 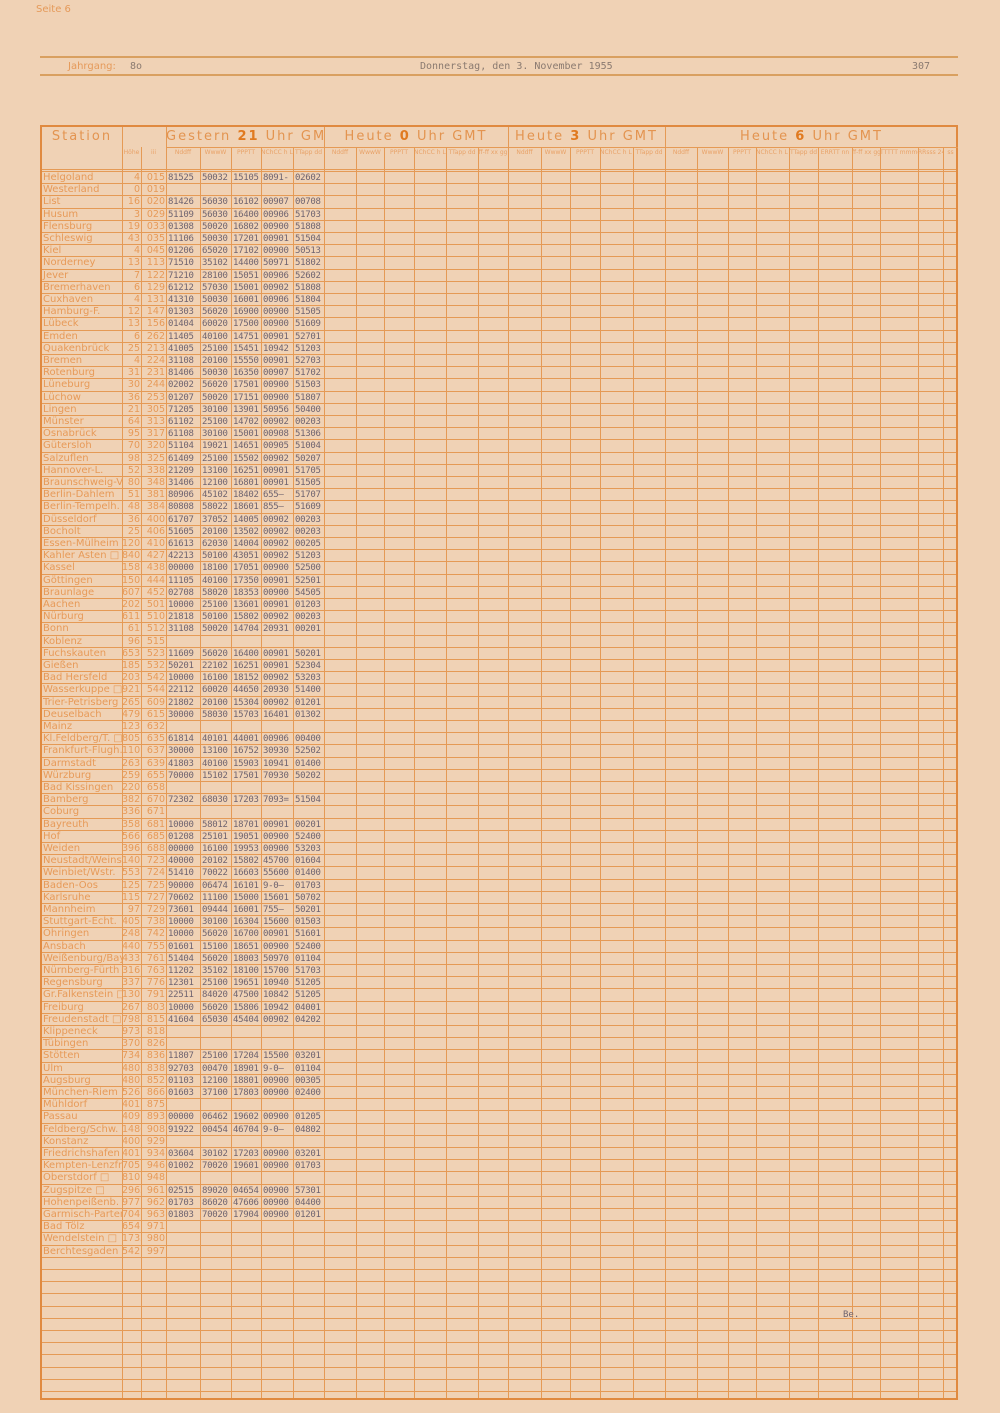 What do you see at coordinates (67, 385) in the screenshot?
I see `station-name: Lüneburg` at bounding box center [67, 385].